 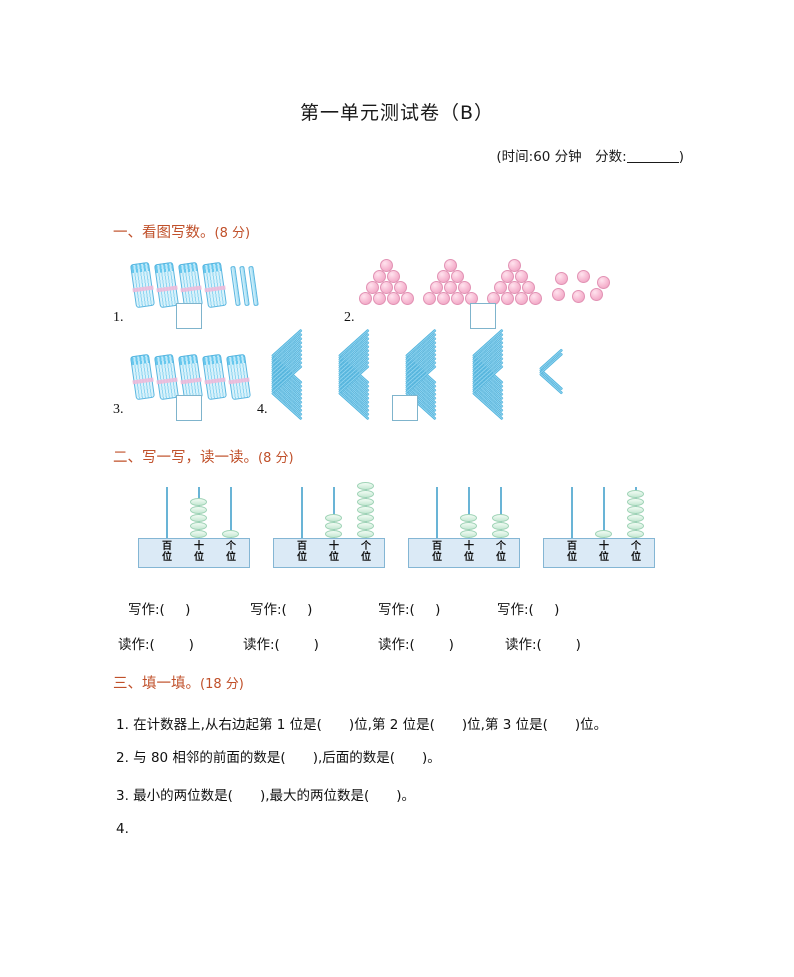 I want to click on chevron-arm, so click(x=551, y=383).